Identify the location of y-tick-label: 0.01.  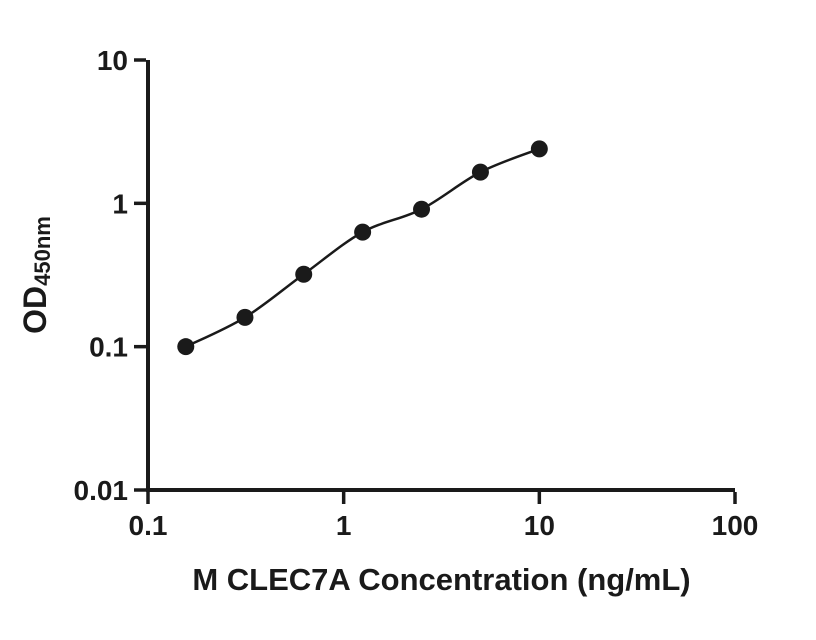
(101, 490).